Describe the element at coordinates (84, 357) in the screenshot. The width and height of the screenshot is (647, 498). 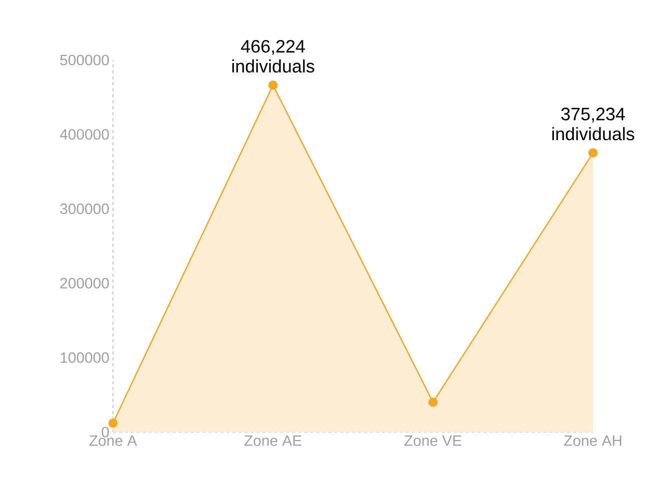
I see `y-tick-label: 100000` at that location.